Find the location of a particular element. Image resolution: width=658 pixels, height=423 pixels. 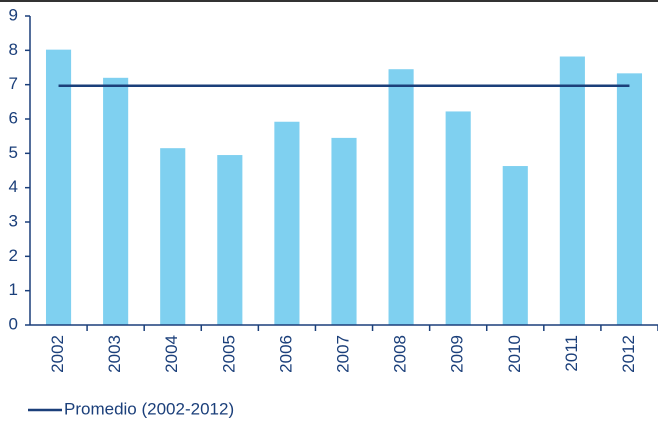

x-tick-label: 2010 is located at coordinates (514, 354).